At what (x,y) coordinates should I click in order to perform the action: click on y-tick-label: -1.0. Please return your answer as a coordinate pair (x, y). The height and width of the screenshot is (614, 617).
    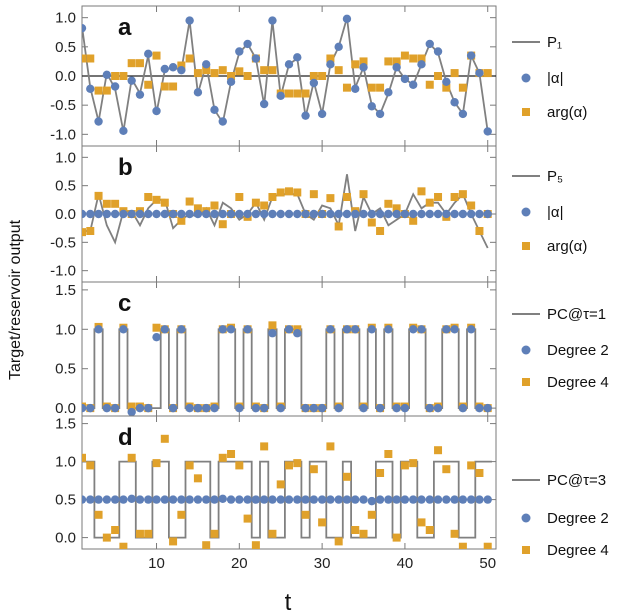
    Looking at the image, I should click on (63, 271).